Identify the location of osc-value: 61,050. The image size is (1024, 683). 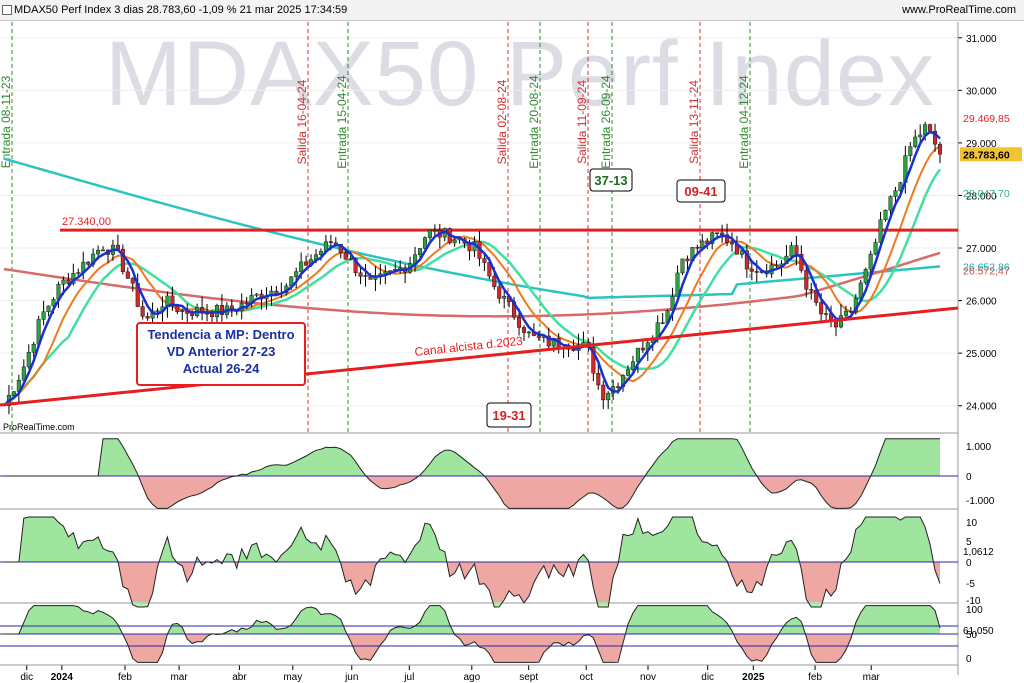
(978, 631).